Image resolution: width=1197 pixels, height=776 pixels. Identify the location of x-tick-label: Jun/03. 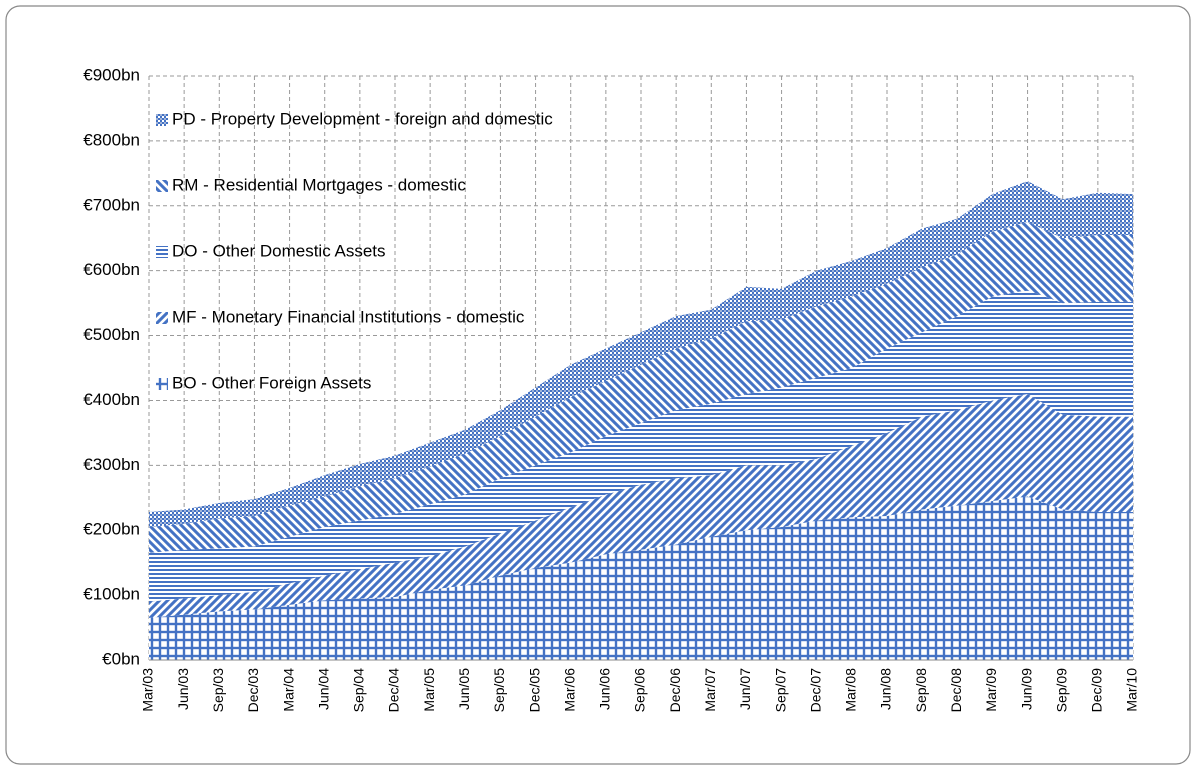
(183, 689).